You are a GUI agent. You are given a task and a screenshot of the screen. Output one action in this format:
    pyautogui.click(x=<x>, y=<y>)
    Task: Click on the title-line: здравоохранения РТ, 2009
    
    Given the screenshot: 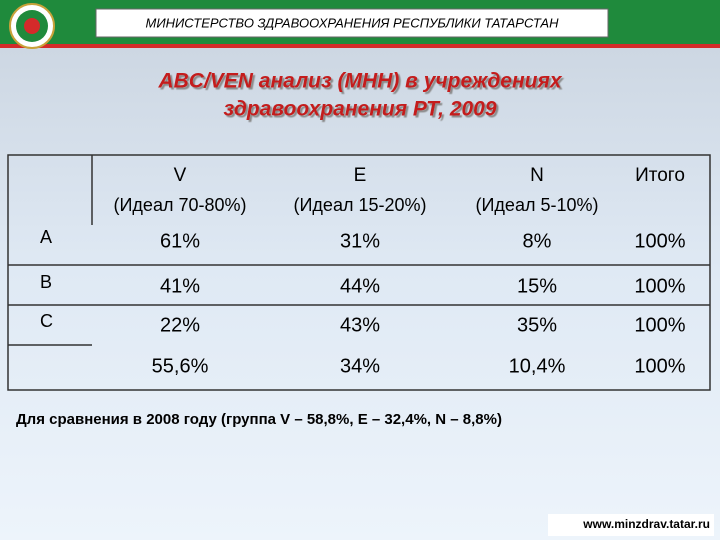 What is the action you would take?
    pyautogui.click(x=359, y=109)
    